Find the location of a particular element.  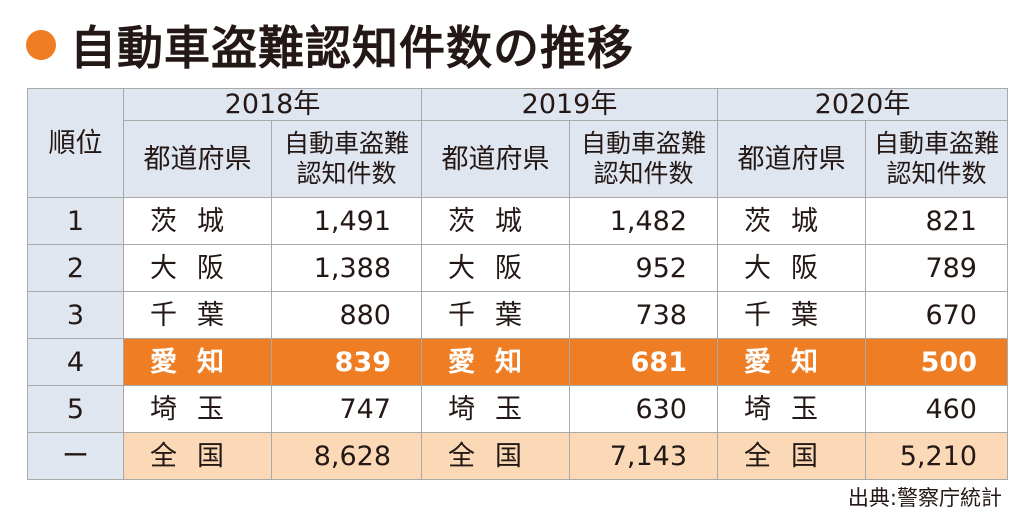

bullet-dot-icon is located at coordinates (41, 45).